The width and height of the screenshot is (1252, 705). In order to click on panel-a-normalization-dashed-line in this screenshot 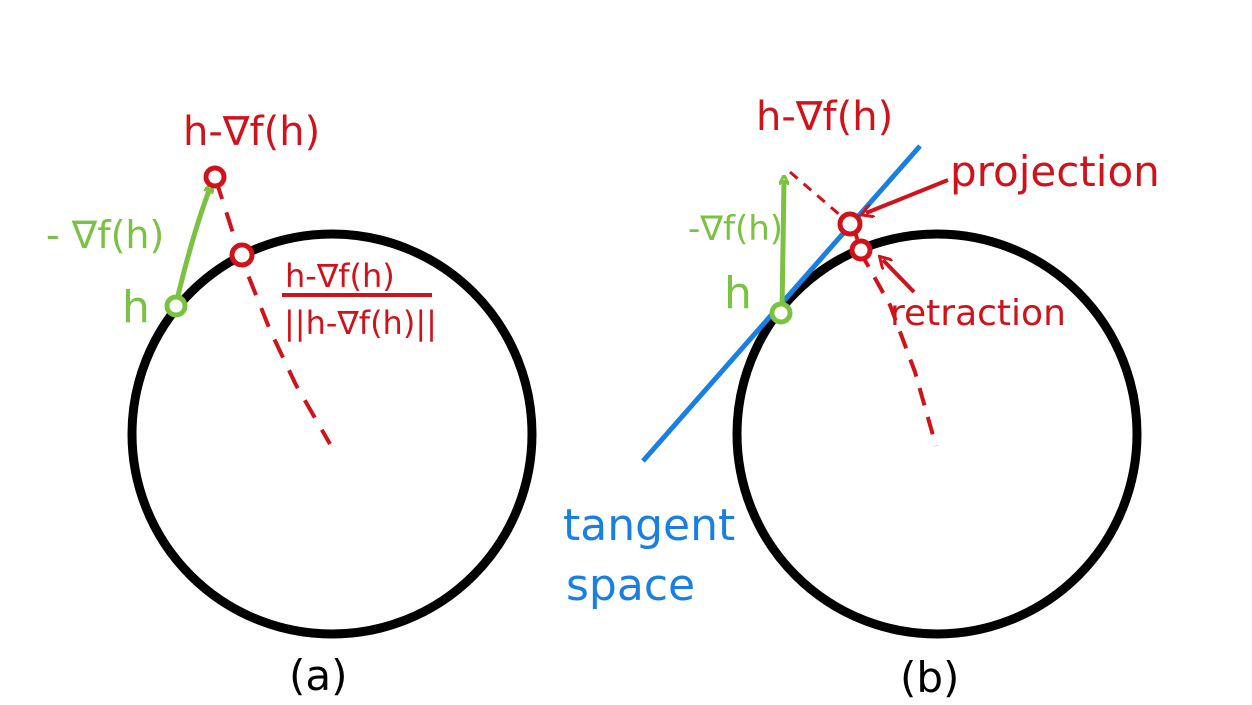, I will do `click(273, 312)`.